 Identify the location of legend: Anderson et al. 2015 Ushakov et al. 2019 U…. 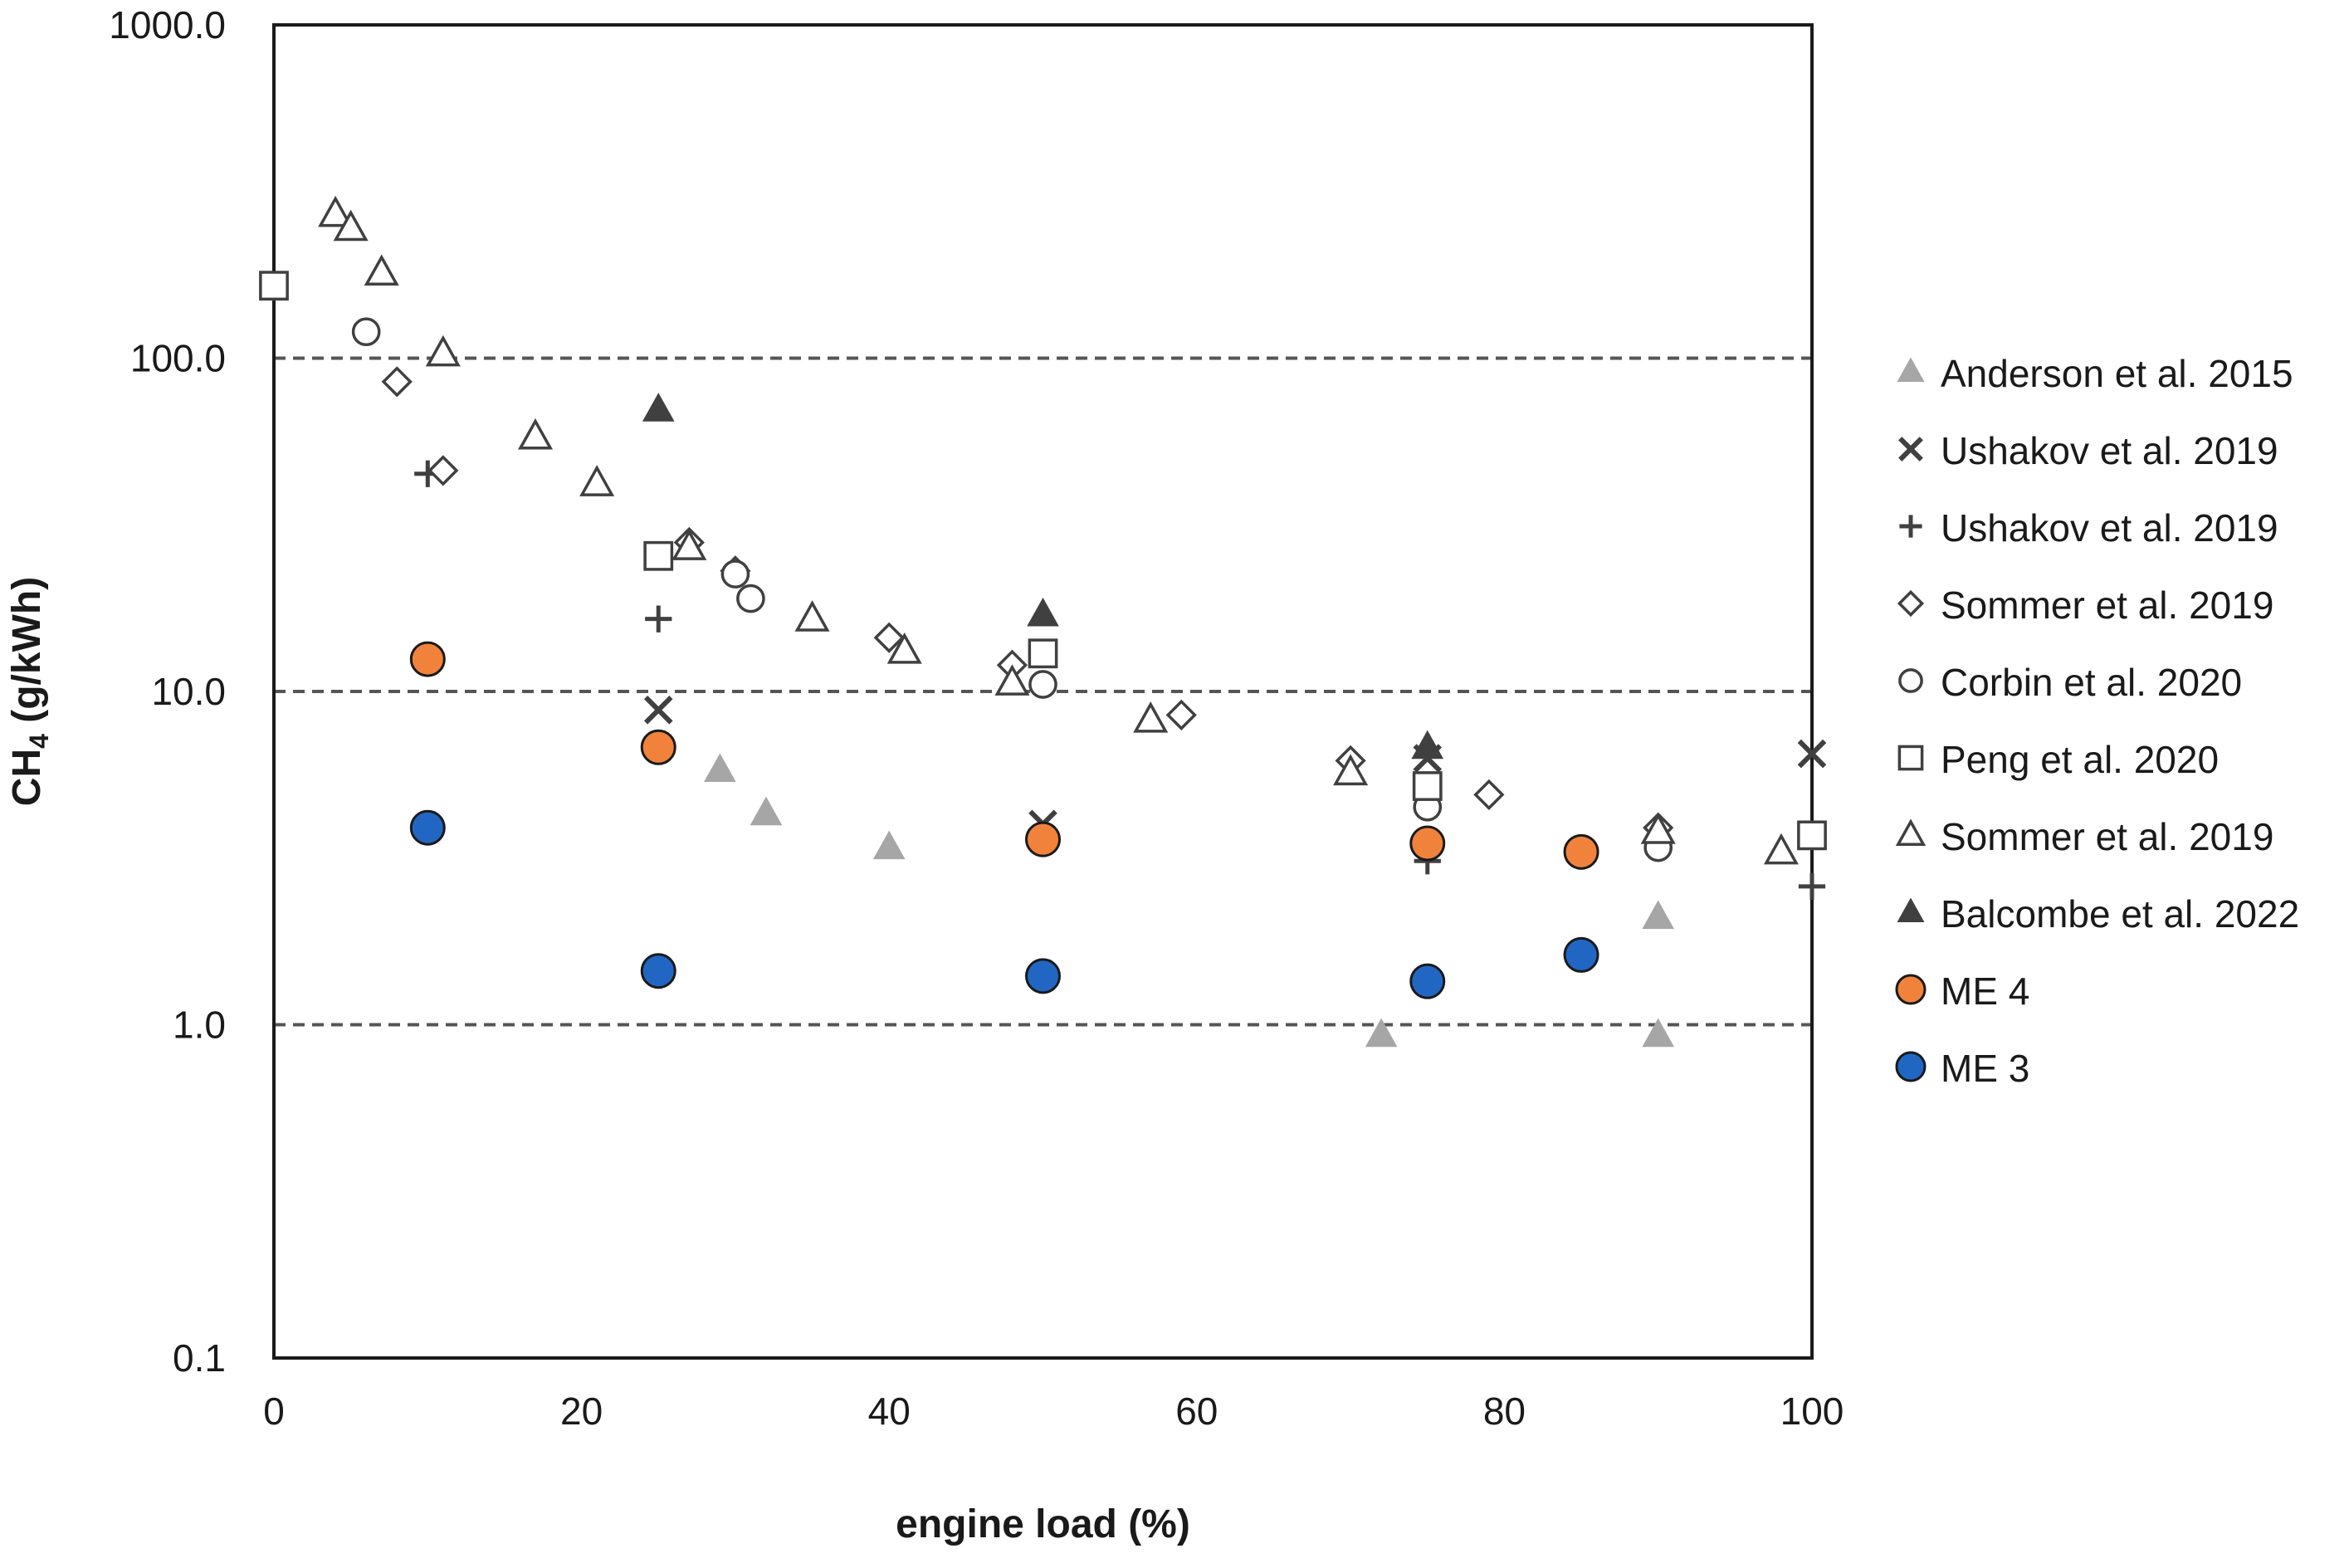
(2097, 721).